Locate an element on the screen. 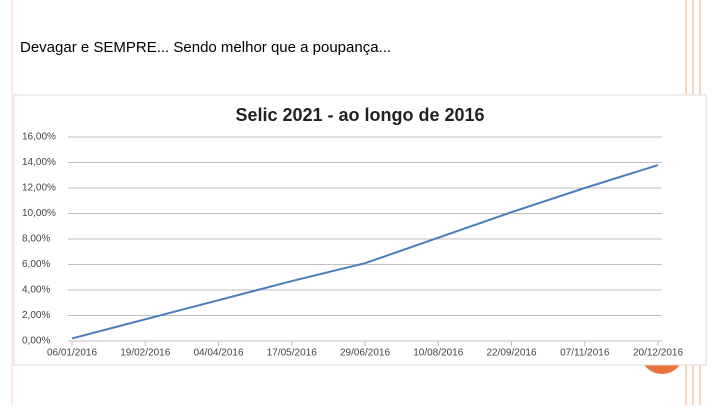 This screenshot has width=720, height=410. x-tick-label: 07/11/2016 is located at coordinates (585, 353).